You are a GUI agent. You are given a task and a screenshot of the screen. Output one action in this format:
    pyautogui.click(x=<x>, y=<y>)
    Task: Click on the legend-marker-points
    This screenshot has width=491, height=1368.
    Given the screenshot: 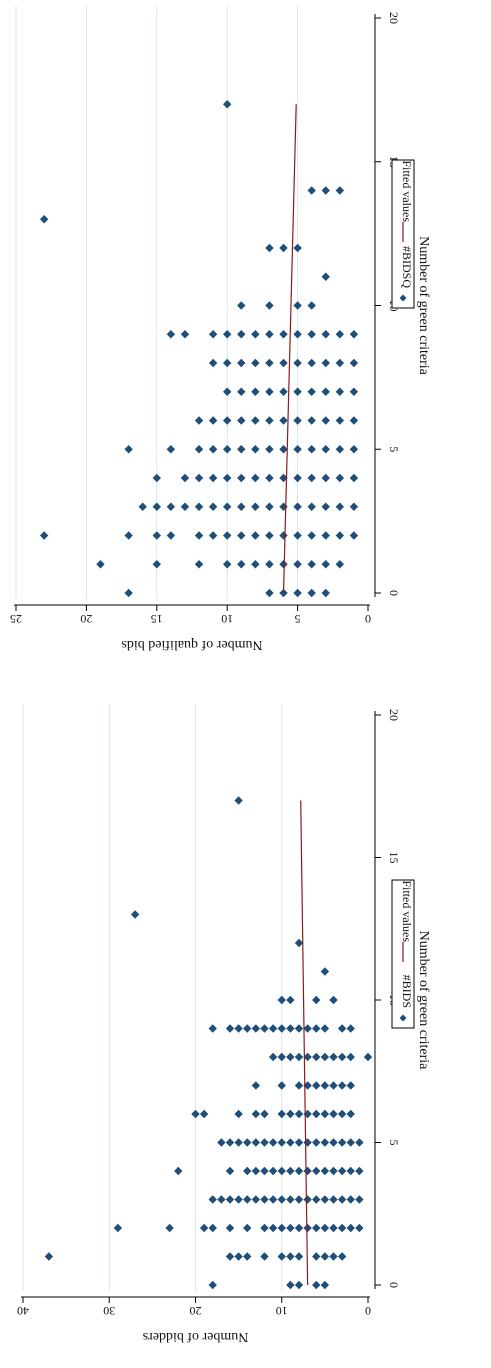 What is the action you would take?
    pyautogui.click(x=403, y=298)
    